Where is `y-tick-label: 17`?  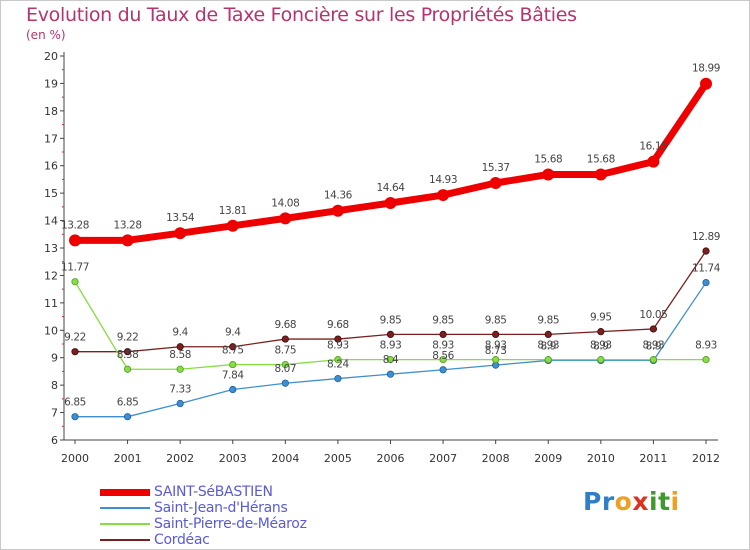
y-tick-label: 17 is located at coordinates (51, 138).